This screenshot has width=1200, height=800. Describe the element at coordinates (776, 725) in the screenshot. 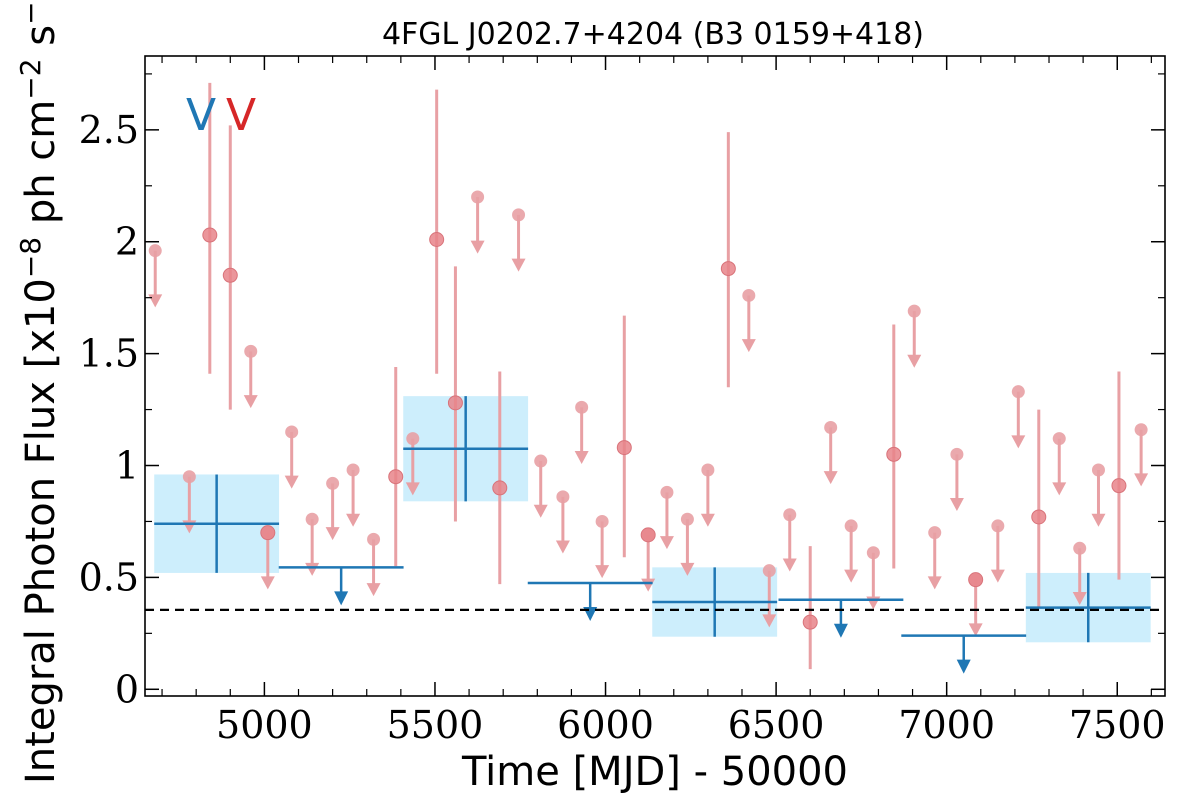

I see `x-tick-label: 6500` at that location.